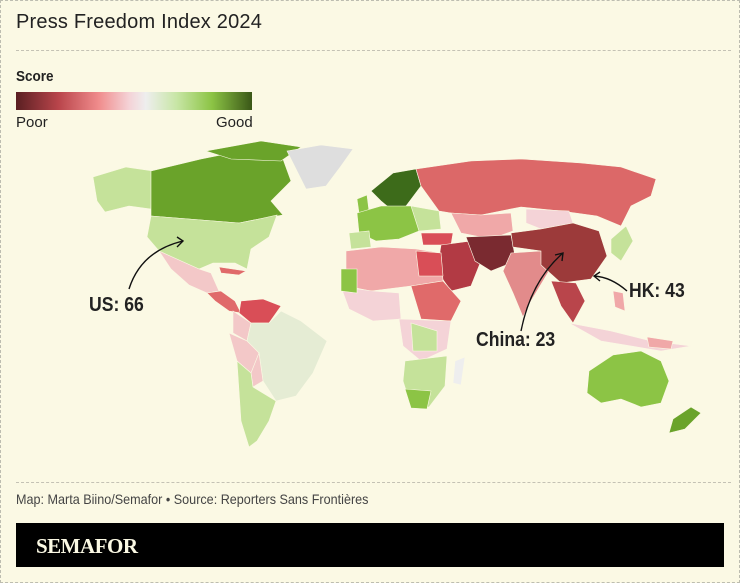 The width and height of the screenshot is (740, 583). What do you see at coordinates (134, 101) in the screenshot?
I see `legend-color-scale` at bounding box center [134, 101].